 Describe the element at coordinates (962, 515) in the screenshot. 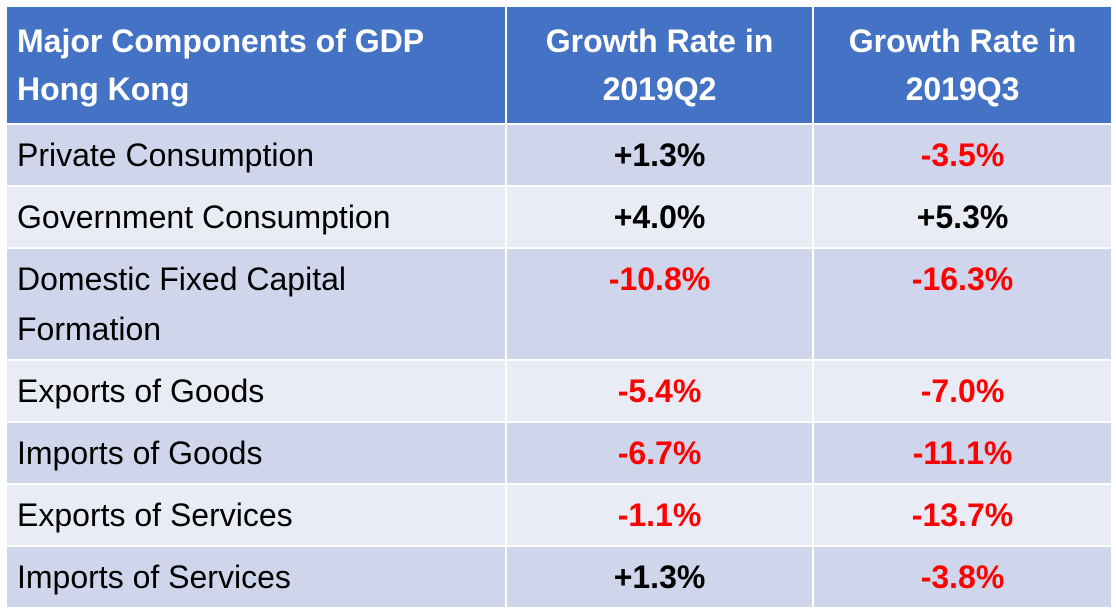

I see `growth-cell: -13.7%` at that location.